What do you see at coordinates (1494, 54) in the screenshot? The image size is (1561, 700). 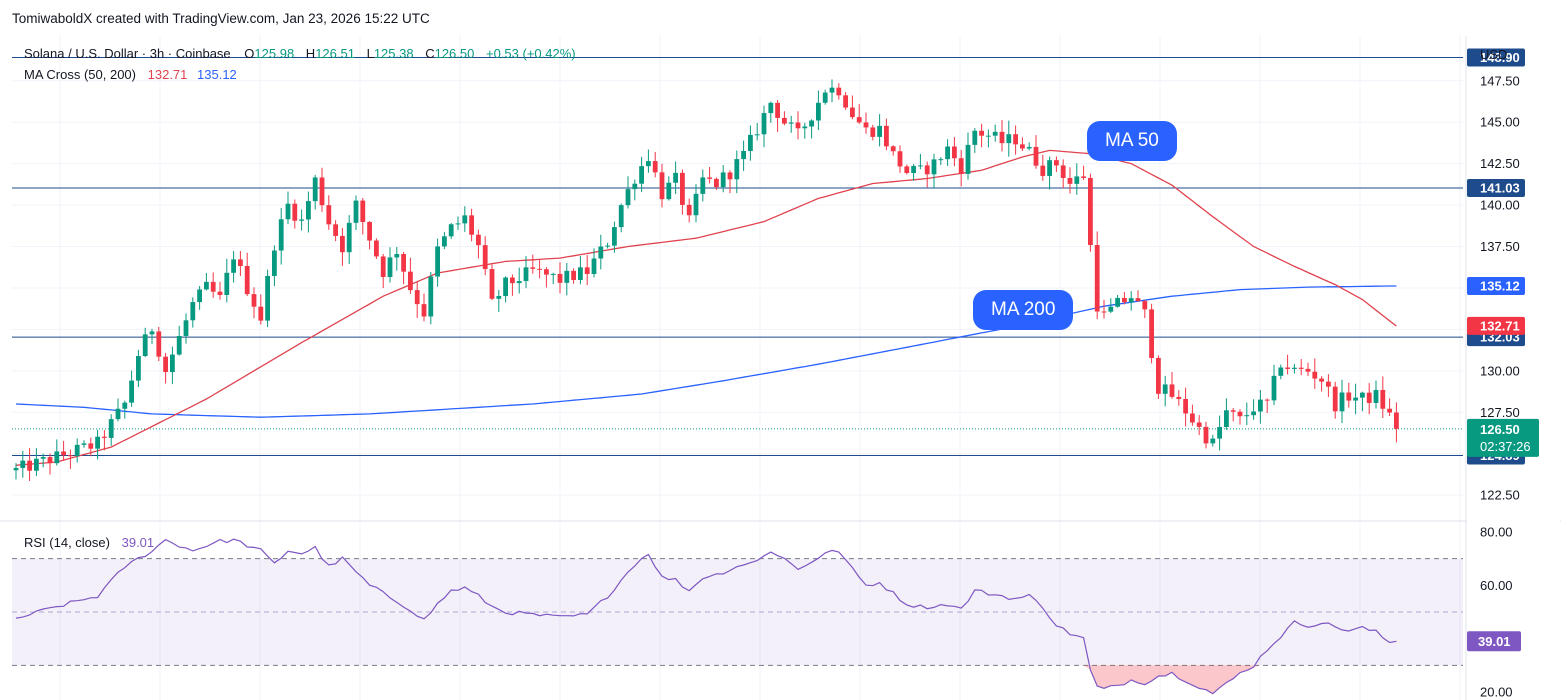 I see `currency-button: USD` at bounding box center [1494, 54].